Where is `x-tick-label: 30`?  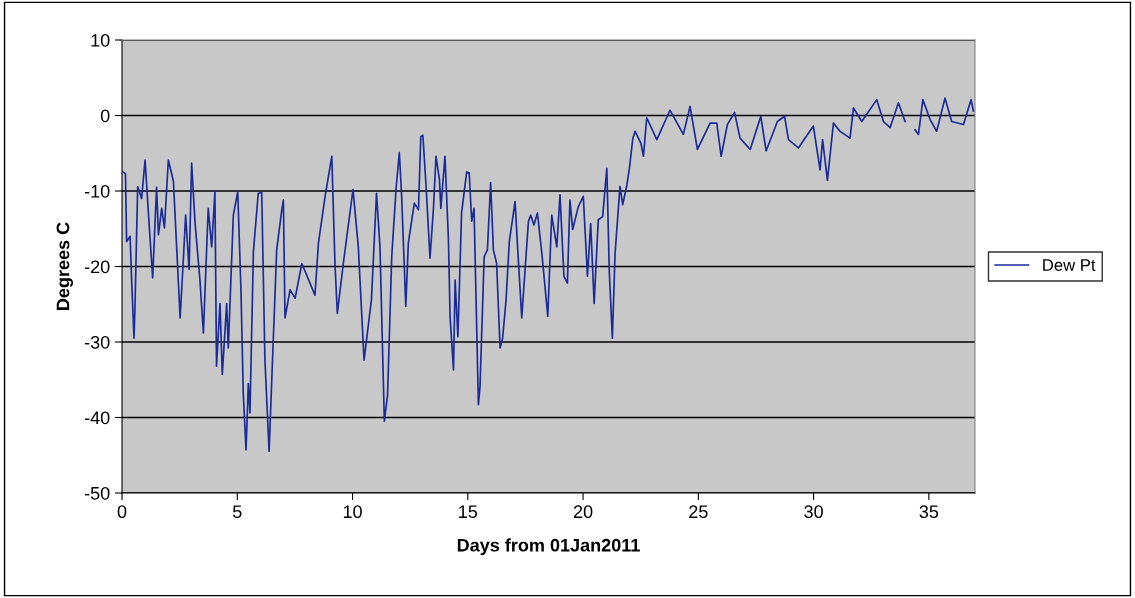 x-tick-label: 30 is located at coordinates (813, 512).